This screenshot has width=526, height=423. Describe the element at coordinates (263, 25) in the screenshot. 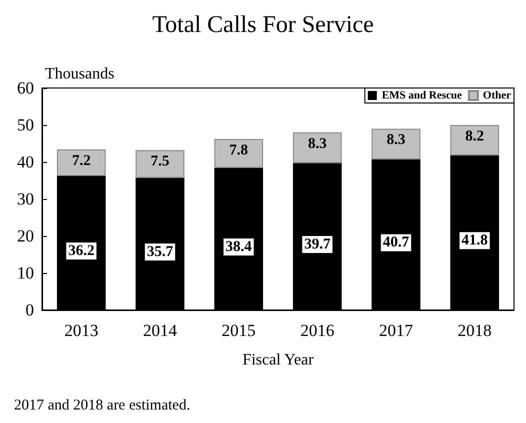

I see `chart-title: Total Calls For Service` at that location.